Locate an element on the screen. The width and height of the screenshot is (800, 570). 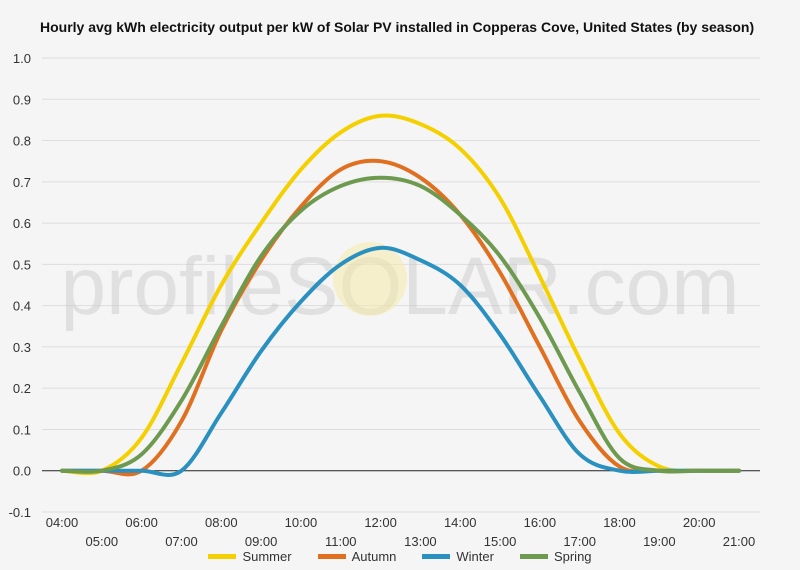
x-tick-label: 21:00 is located at coordinates (739, 541).